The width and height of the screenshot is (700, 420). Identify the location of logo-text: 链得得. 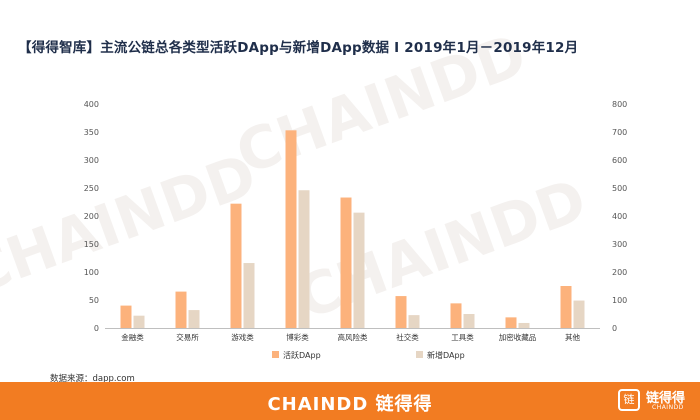
(666, 398).